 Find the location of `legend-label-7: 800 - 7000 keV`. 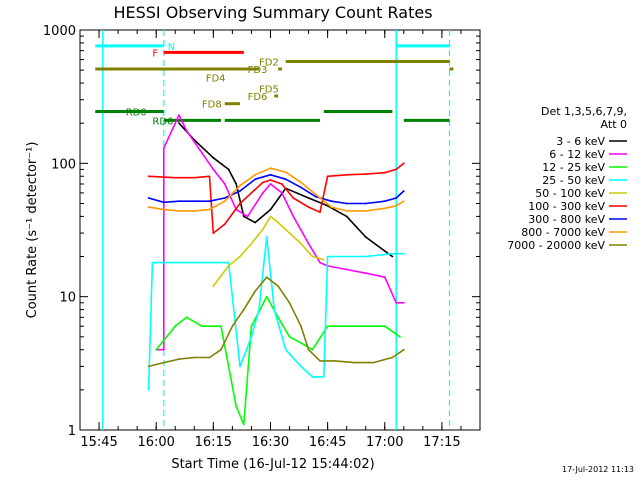

legend-label-7: 800 - 7000 keV is located at coordinates (563, 232).